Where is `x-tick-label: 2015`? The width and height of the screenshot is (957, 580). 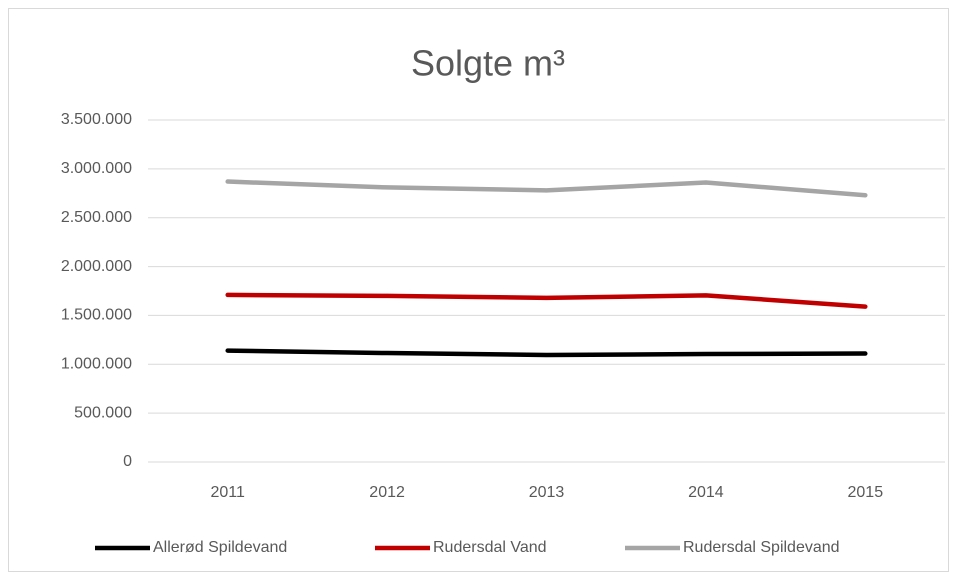 x-tick-label: 2015 is located at coordinates (866, 492).